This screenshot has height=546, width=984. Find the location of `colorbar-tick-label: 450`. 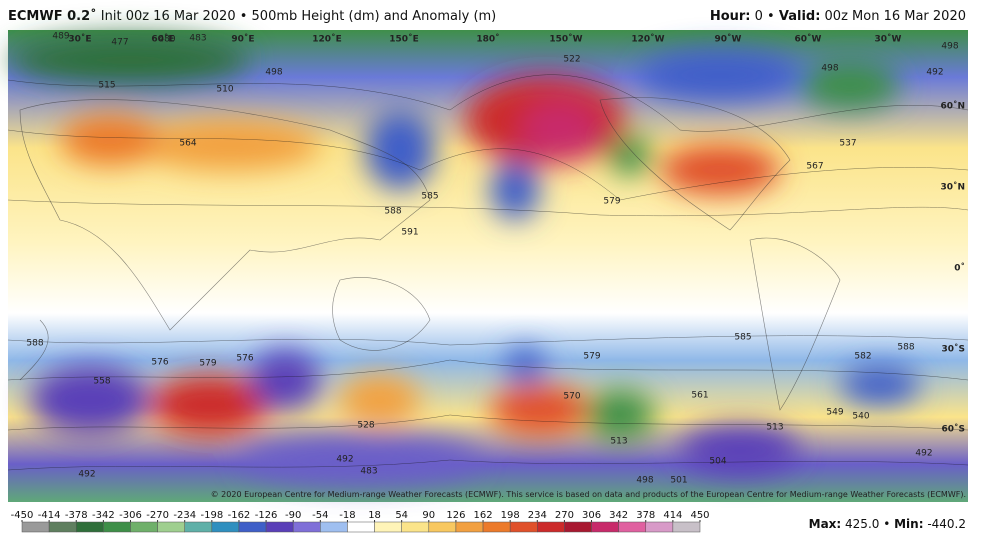

colorbar-tick-label: 450 is located at coordinates (699, 515).